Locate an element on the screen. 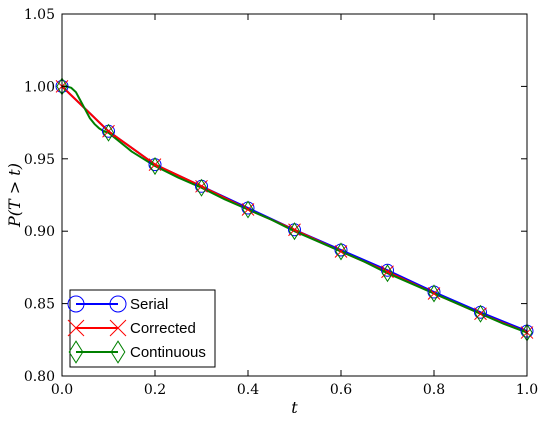  x-tick-label: 0.2 is located at coordinates (155, 390).